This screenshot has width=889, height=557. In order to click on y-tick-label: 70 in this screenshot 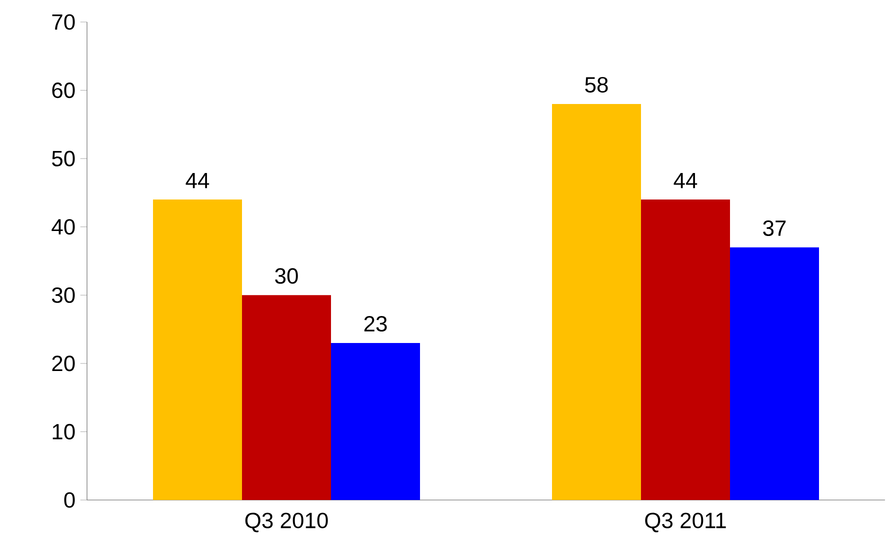, I will do `click(63, 22)`.